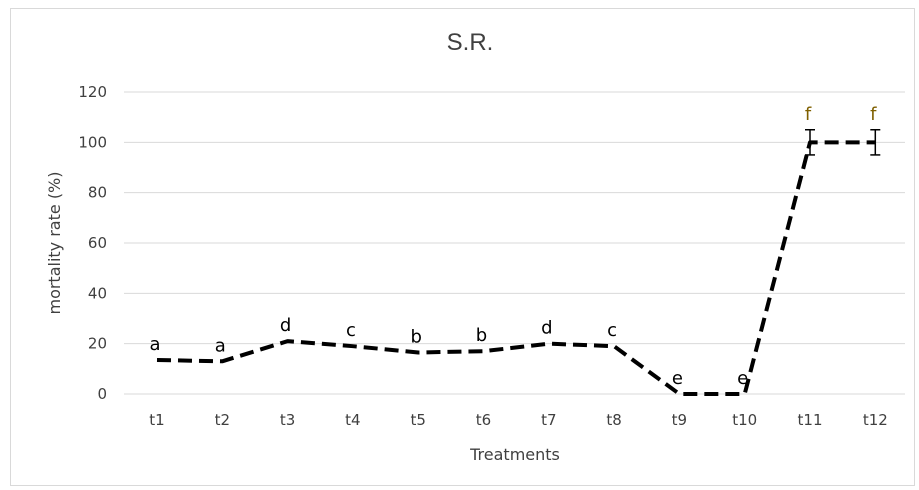  What do you see at coordinates (92, 92) in the screenshot?
I see `y-tick-label: 120` at bounding box center [92, 92].